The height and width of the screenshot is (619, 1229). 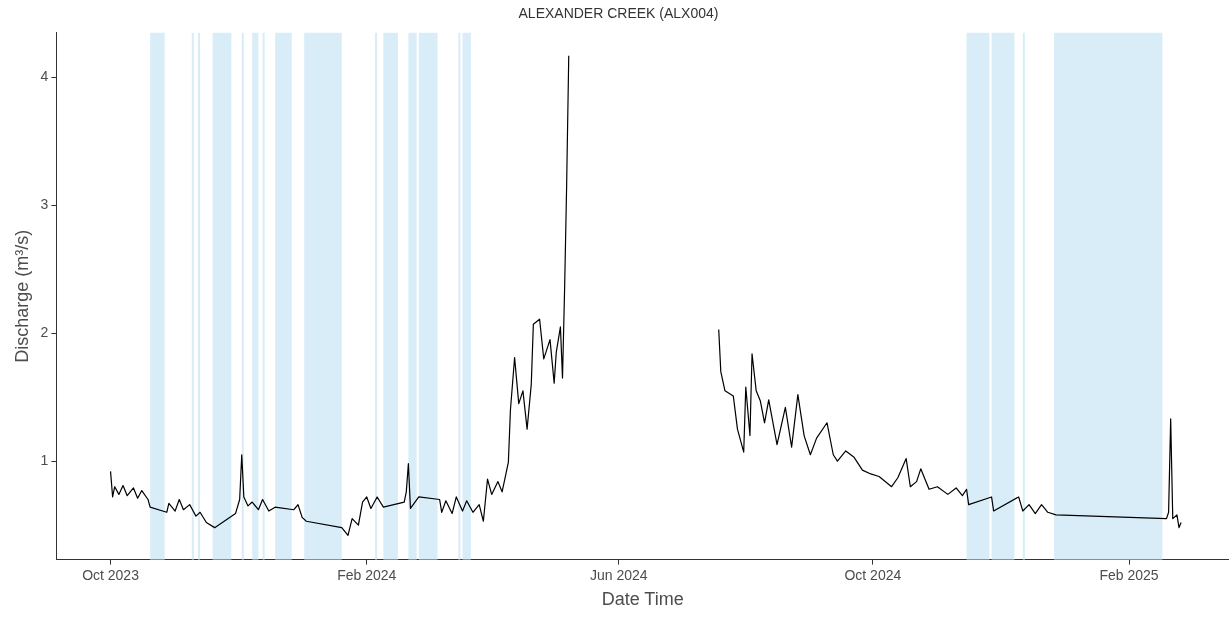 I want to click on chart-title: ALEXANDER CREEK (ALX004), so click(x=618, y=13).